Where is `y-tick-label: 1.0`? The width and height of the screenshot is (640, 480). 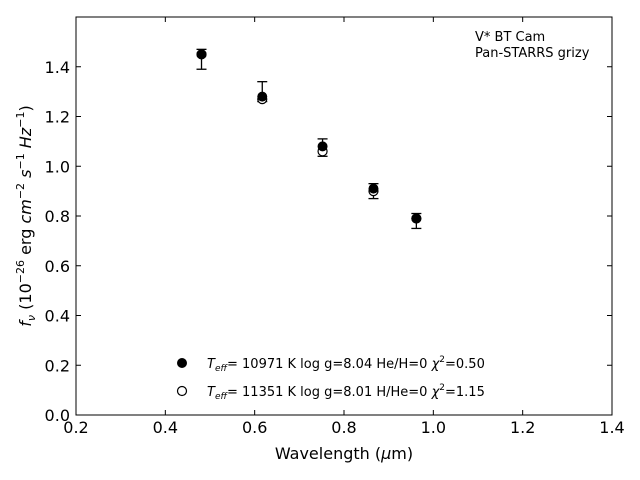 y-tick-label: 1.0 is located at coordinates (57, 166).